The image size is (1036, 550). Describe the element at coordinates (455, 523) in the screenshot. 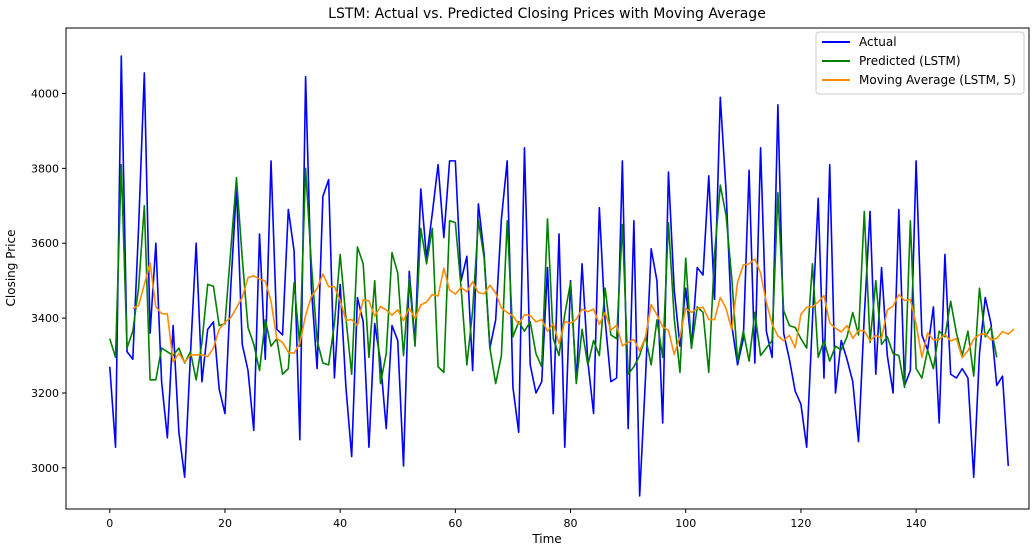

I see `x-tick-label: 60` at that location.